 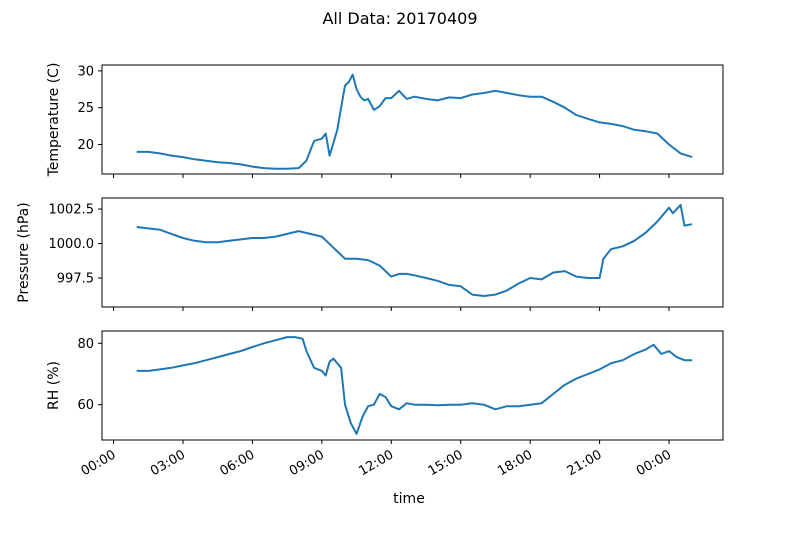 I want to click on x-tick-label: 12:00, so click(x=376, y=463).